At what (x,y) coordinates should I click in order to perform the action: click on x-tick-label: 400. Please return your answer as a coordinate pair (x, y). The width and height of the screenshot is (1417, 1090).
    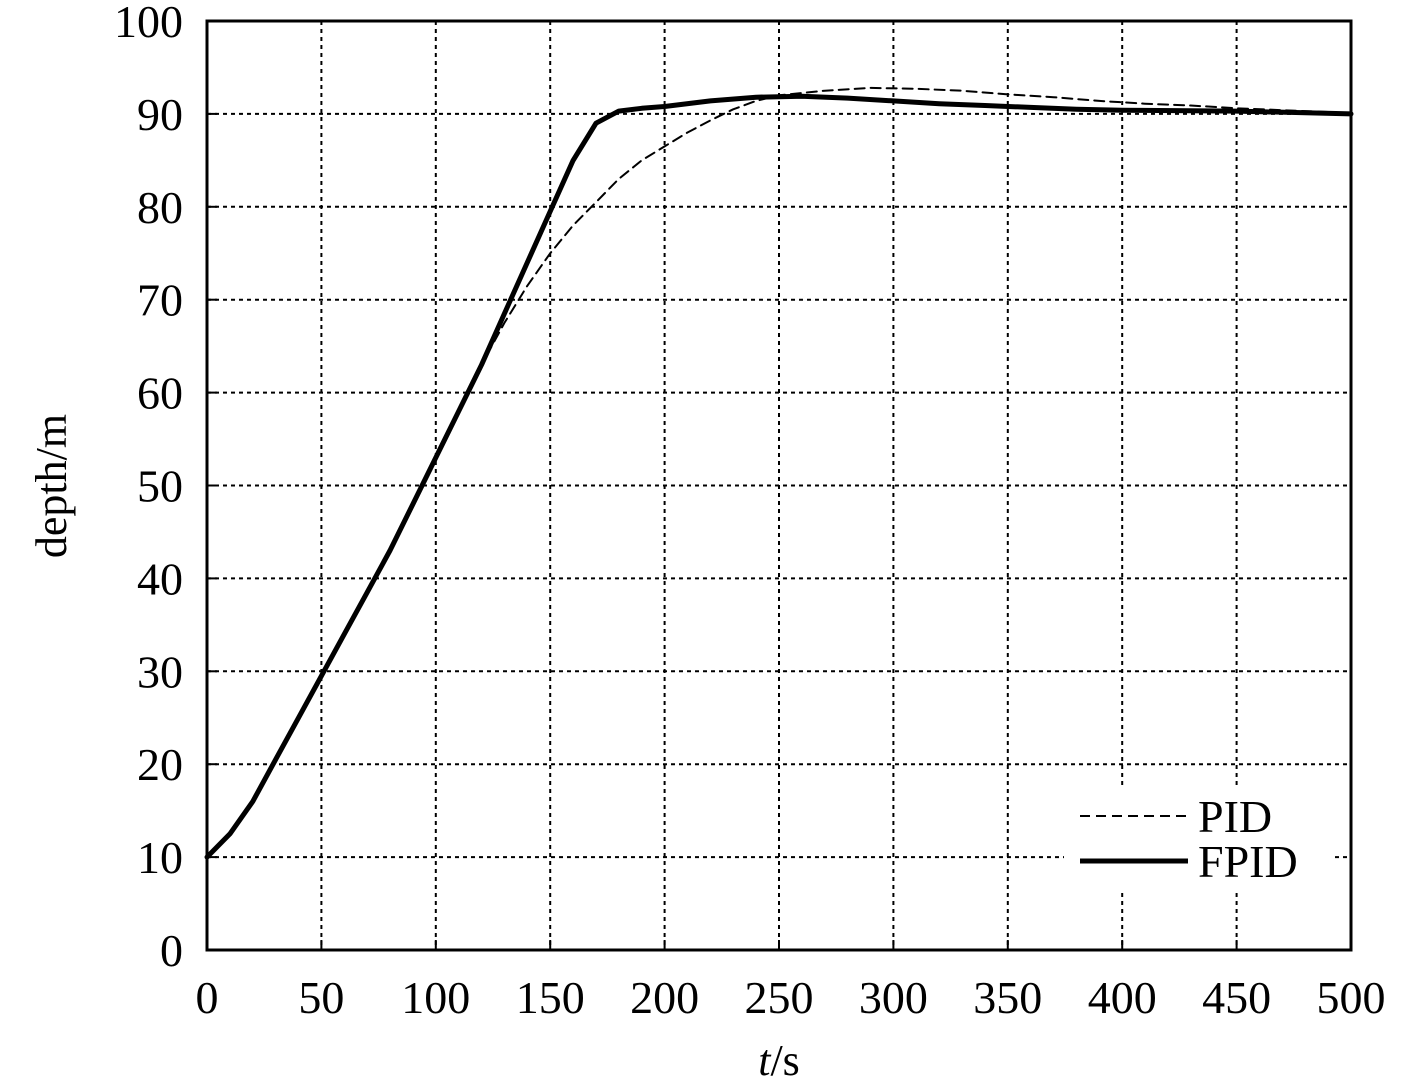
    Looking at the image, I should click on (1122, 997).